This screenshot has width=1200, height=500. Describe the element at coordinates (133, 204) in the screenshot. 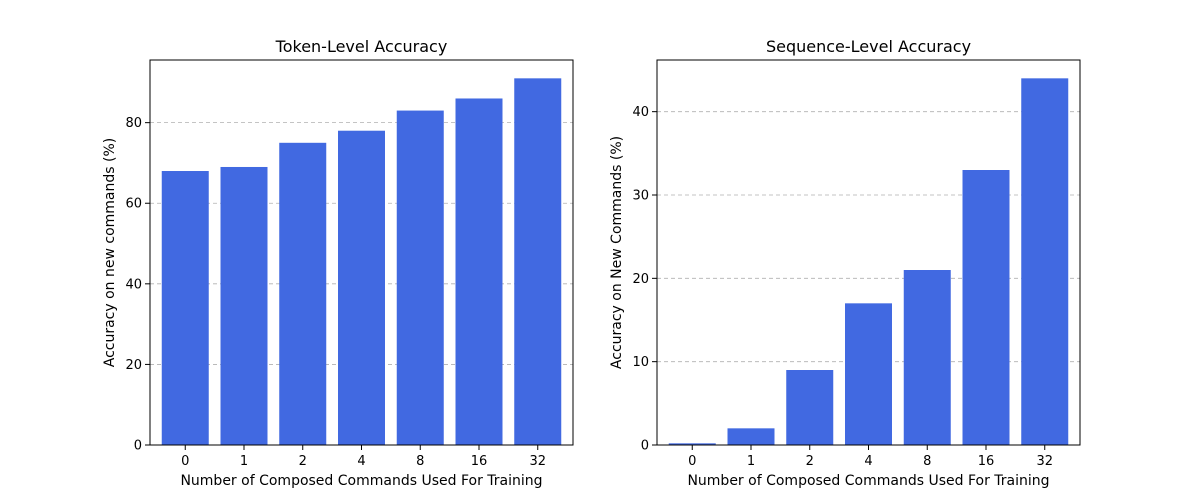

I see `y-tick-label: 60` at that location.